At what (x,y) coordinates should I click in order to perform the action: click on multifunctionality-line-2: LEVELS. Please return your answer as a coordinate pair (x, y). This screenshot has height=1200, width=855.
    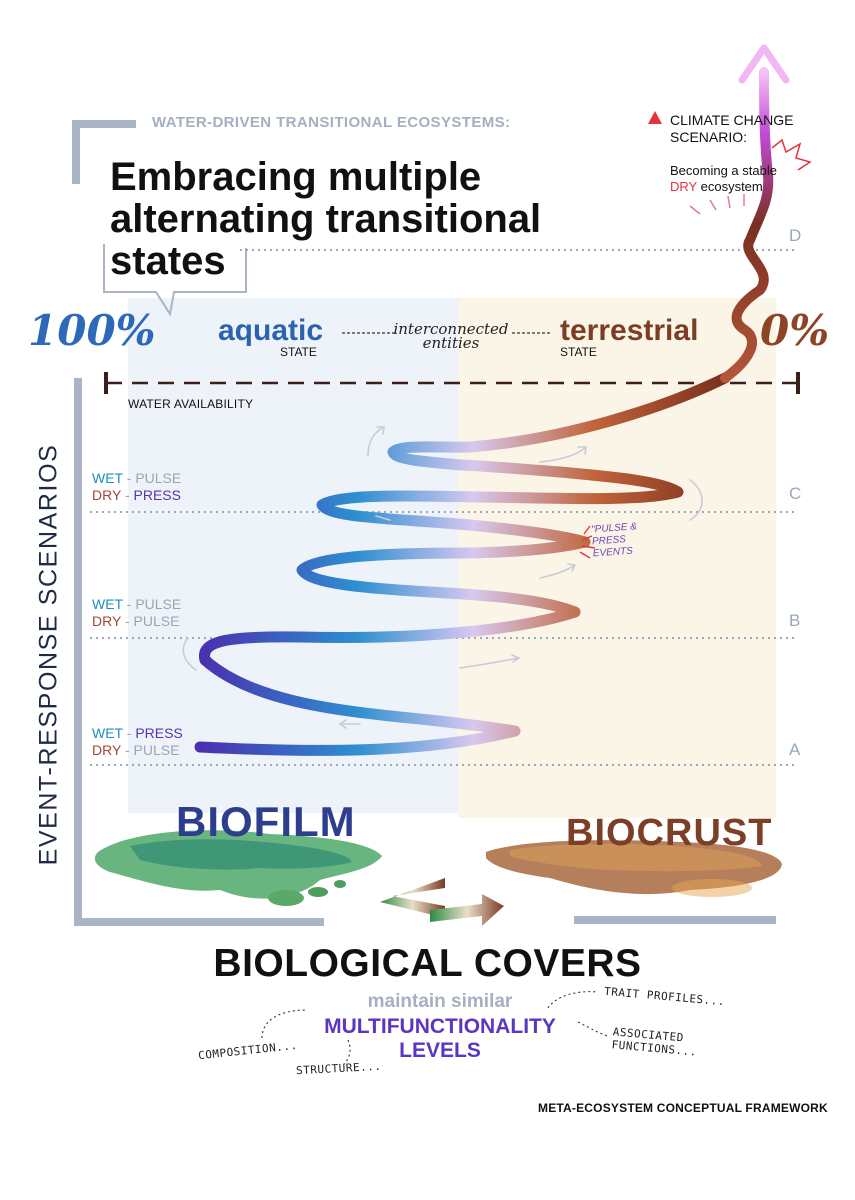
    Looking at the image, I should click on (440, 1050).